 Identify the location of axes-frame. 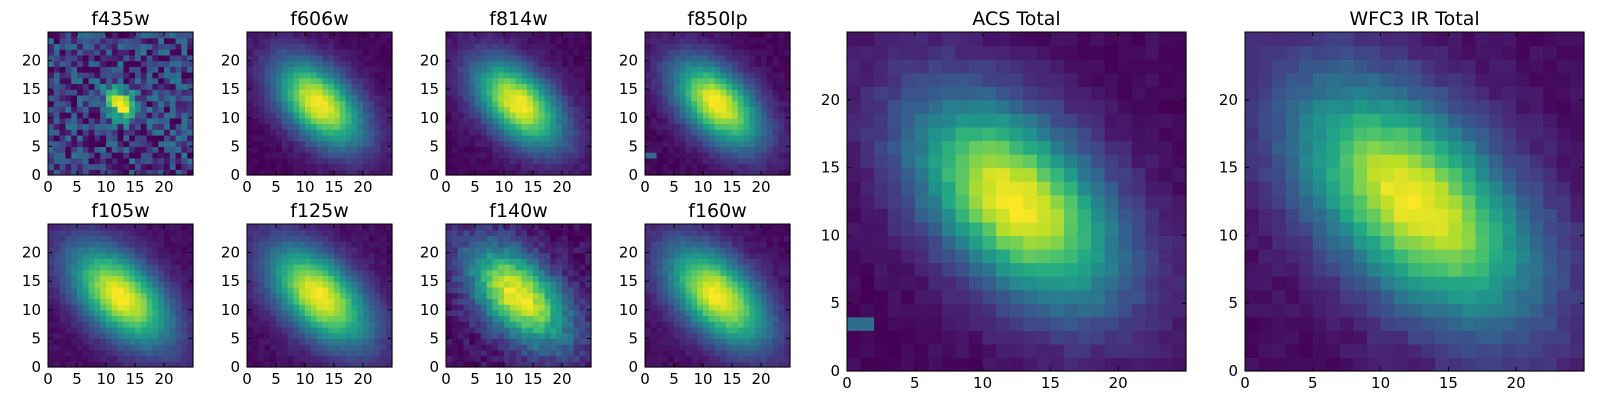
(717, 103).